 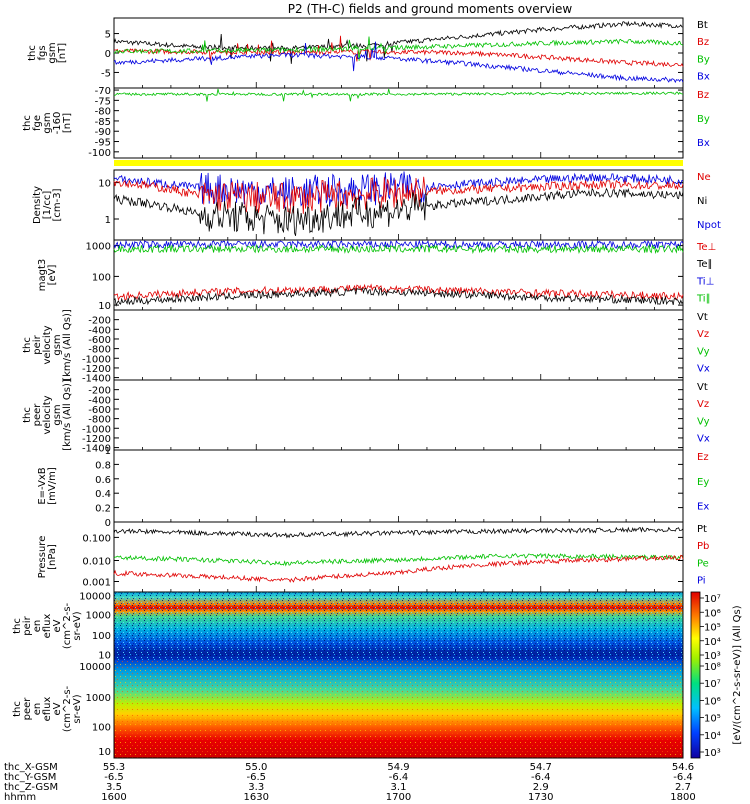 I want to click on ylabel-line: fge, so click(x=37, y=123).